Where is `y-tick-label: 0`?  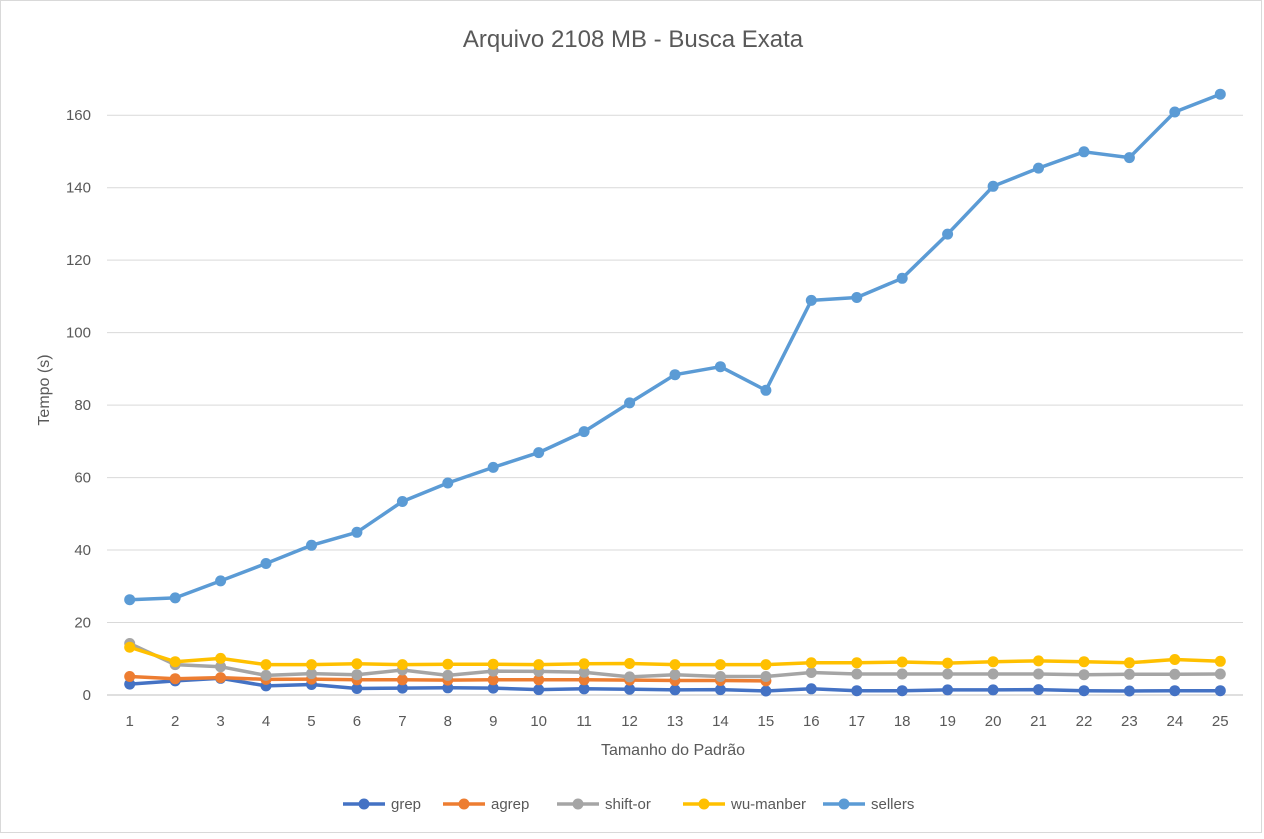
y-tick-label: 0 is located at coordinates (87, 695).